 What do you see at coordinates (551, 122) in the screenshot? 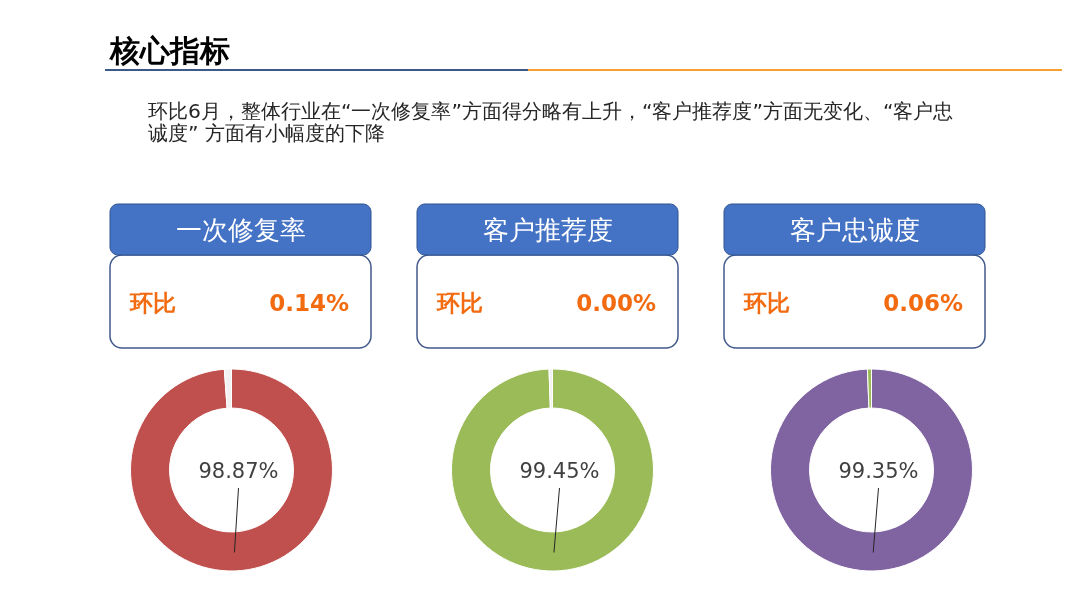
I see `text: 环比6月，整体行业在“一次修复率”方面得分略有上升，“客户推荐度”方面无变化、“客户忠诚度” 方面有小幅度的下降` at bounding box center [551, 122].